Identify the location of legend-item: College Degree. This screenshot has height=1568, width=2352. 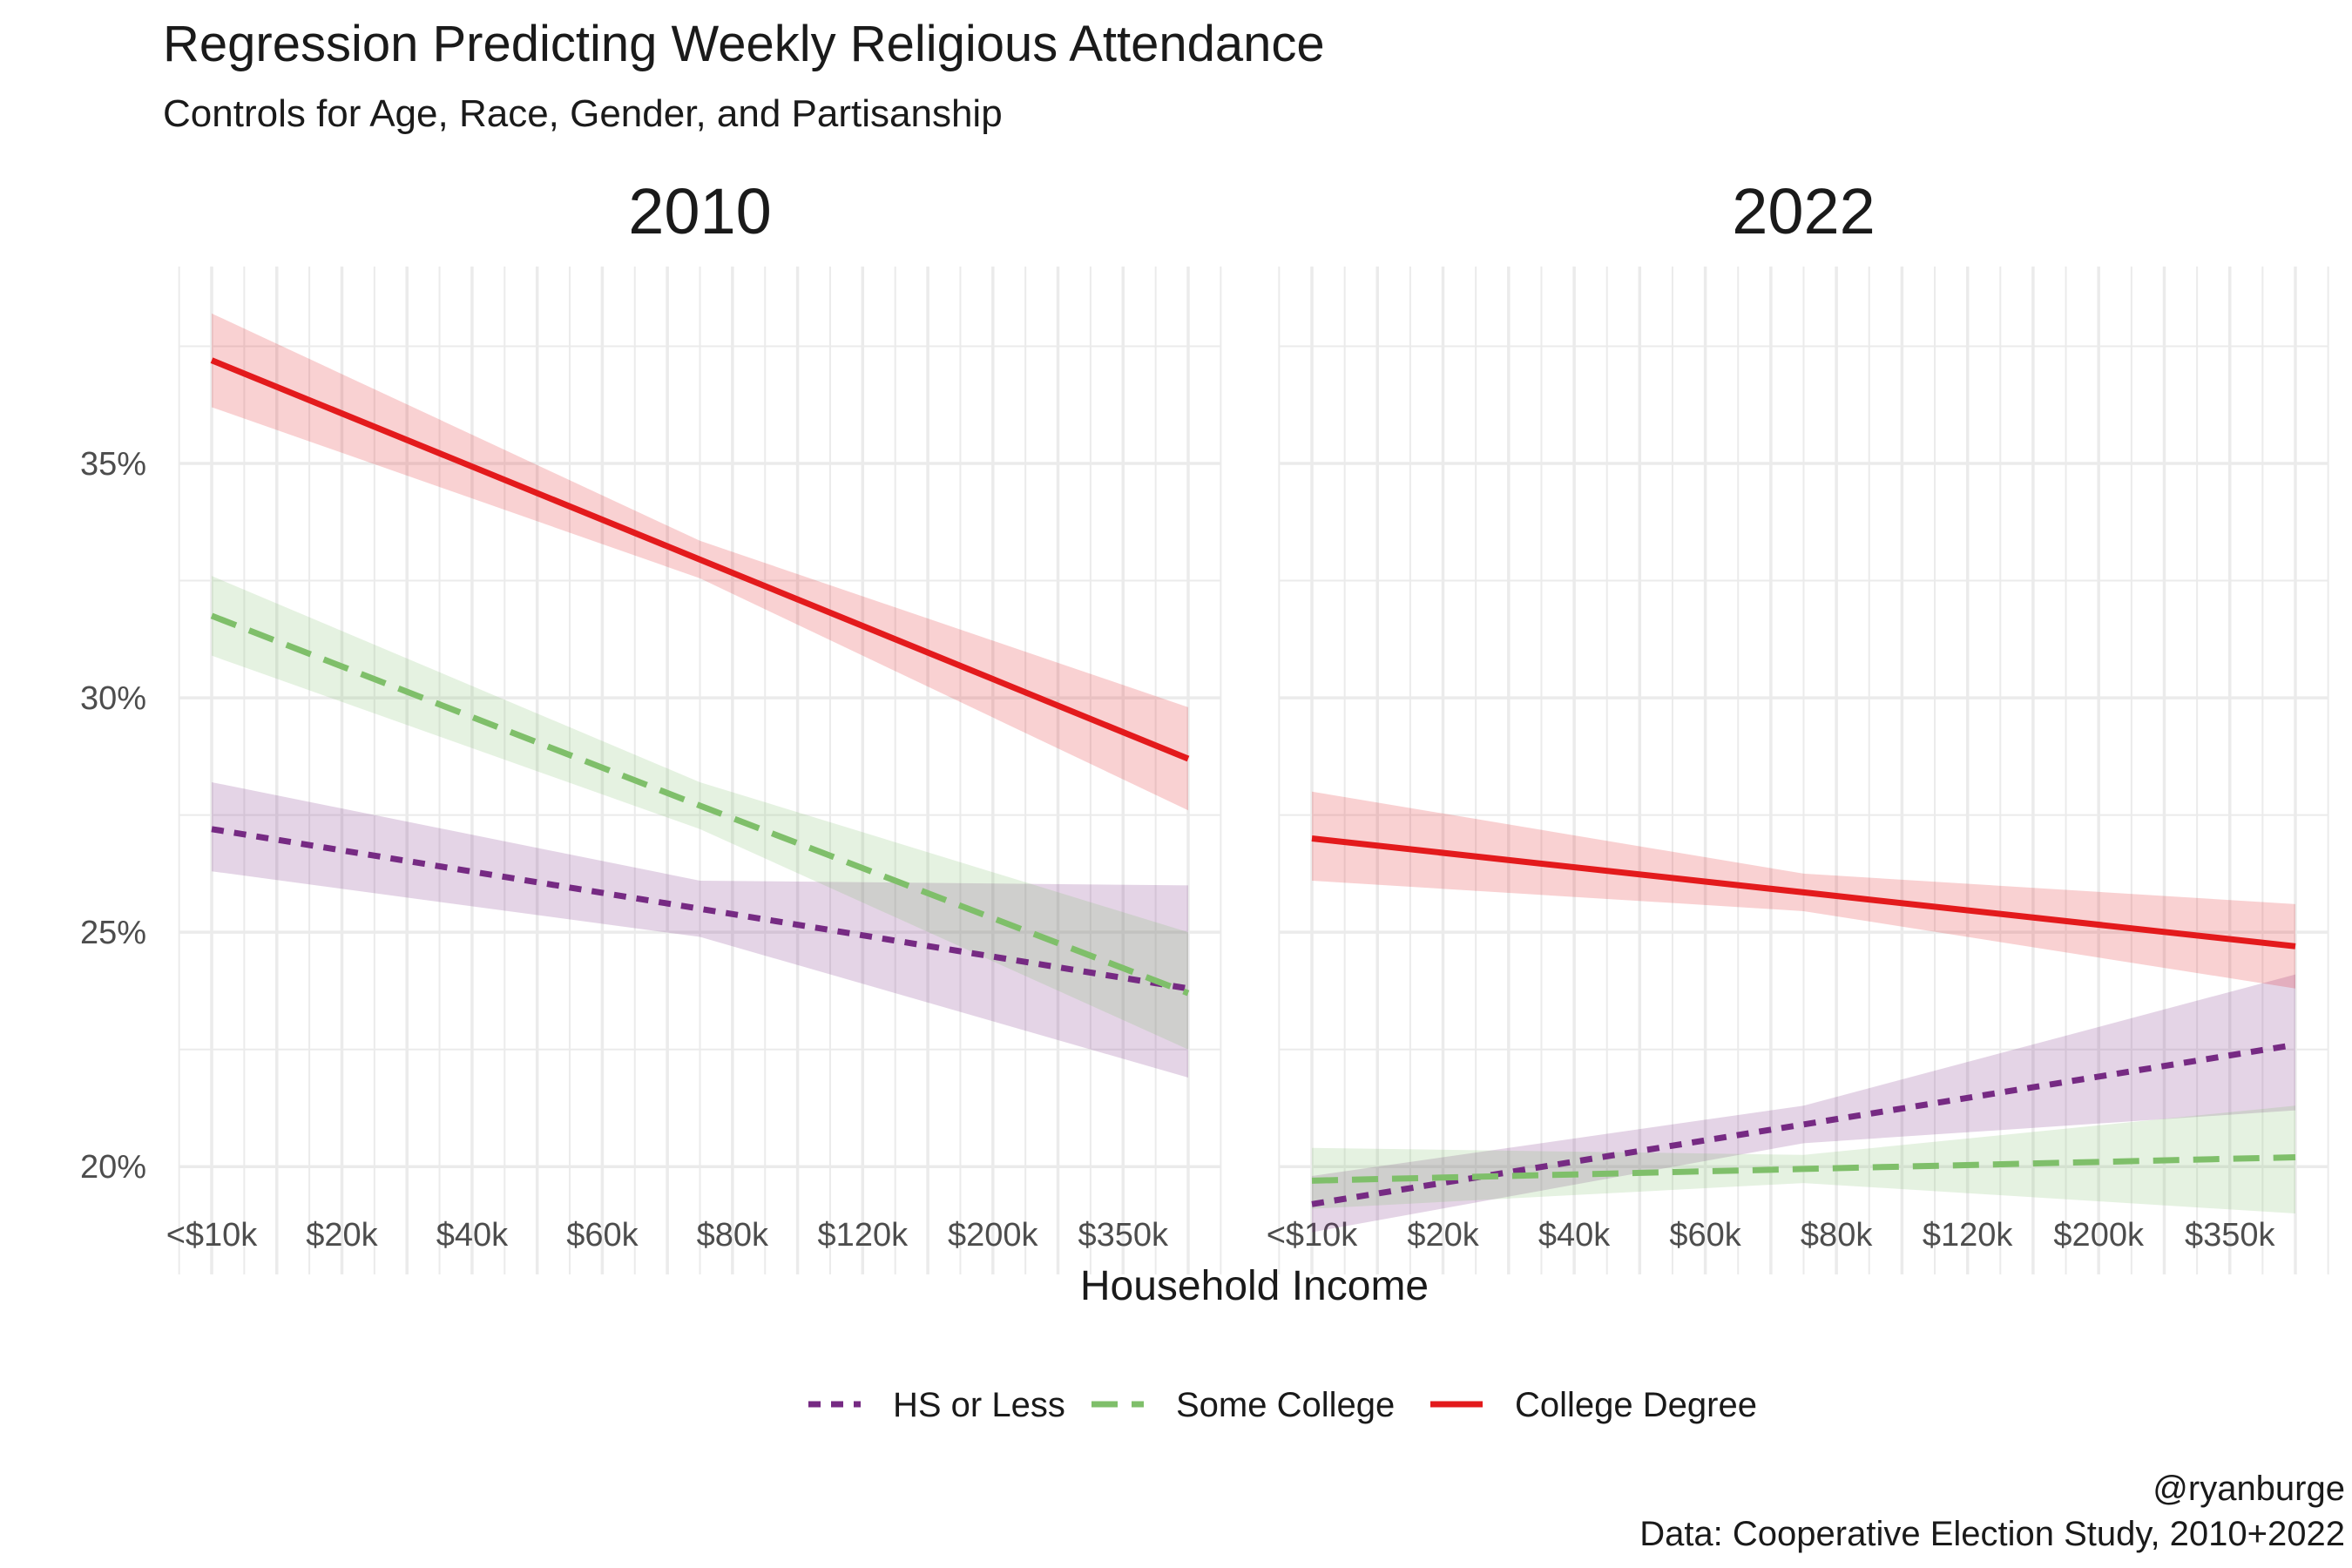
(1594, 1405).